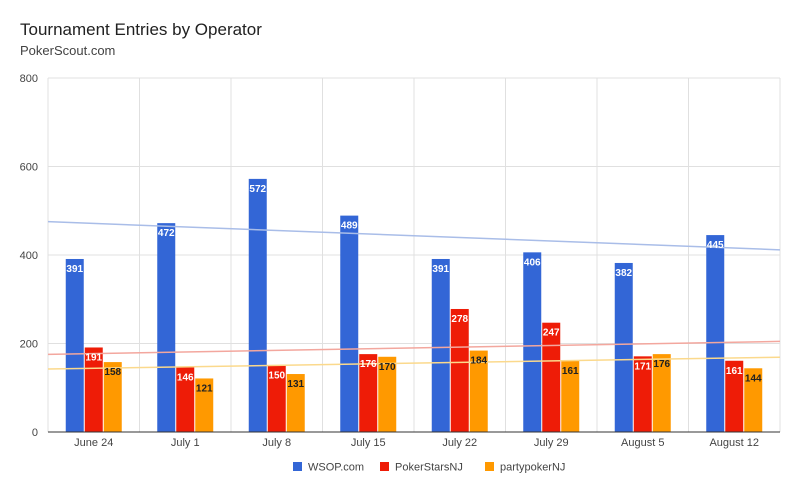 The height and width of the screenshot is (494, 799). What do you see at coordinates (715, 245) in the screenshot?
I see `data-label: 445` at bounding box center [715, 245].